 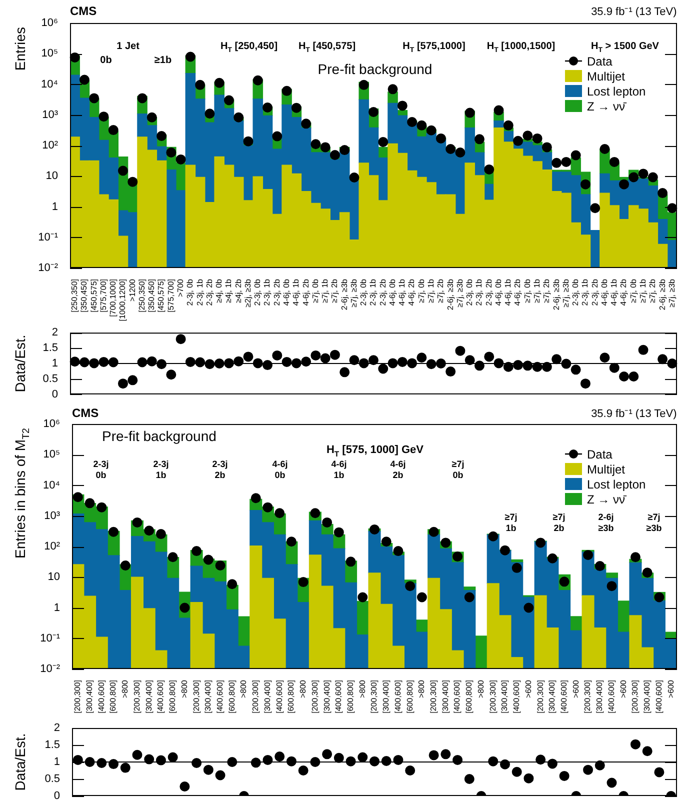 What do you see at coordinates (184, 688) in the screenshot?
I see `x-tick-label: >800` at bounding box center [184, 688].